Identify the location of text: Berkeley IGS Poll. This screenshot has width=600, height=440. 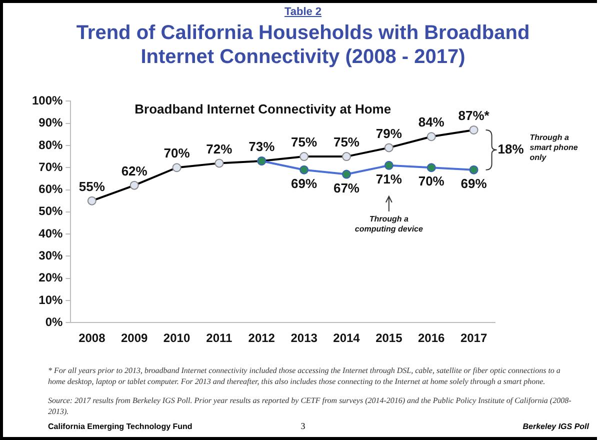
(555, 426).